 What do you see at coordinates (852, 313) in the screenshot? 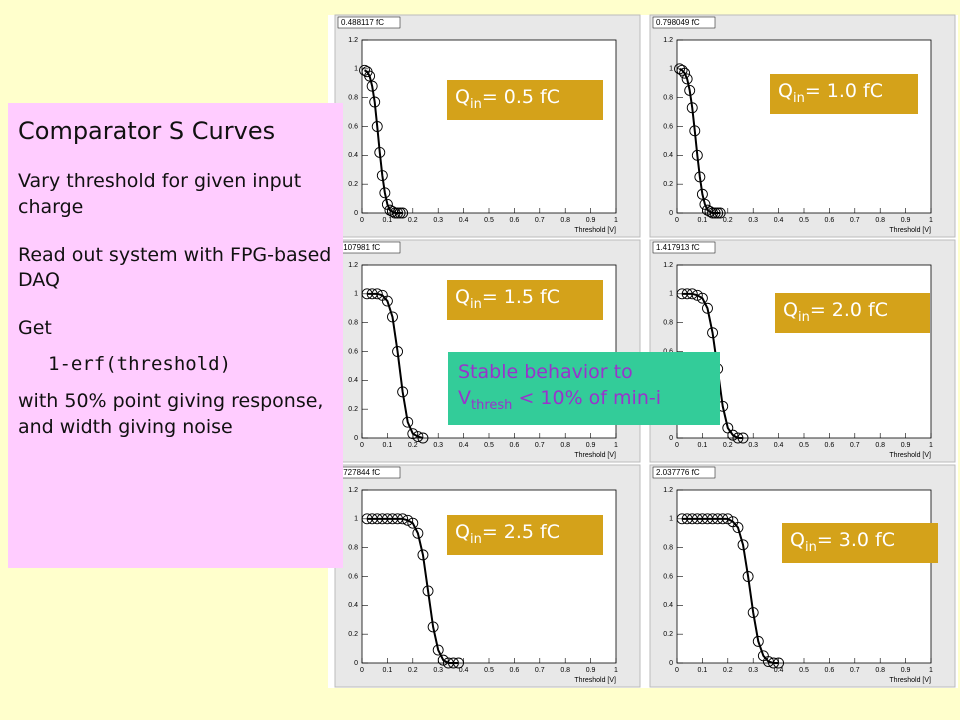
I see `charge-label: Qin= 2.0 fC` at bounding box center [852, 313].